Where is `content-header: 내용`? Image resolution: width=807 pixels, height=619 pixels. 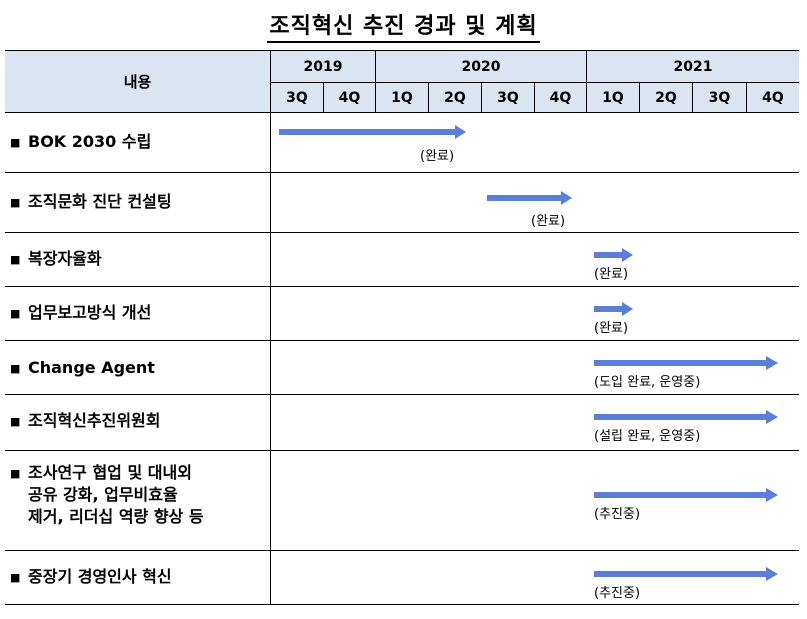 content-header: 내용 is located at coordinates (137, 81).